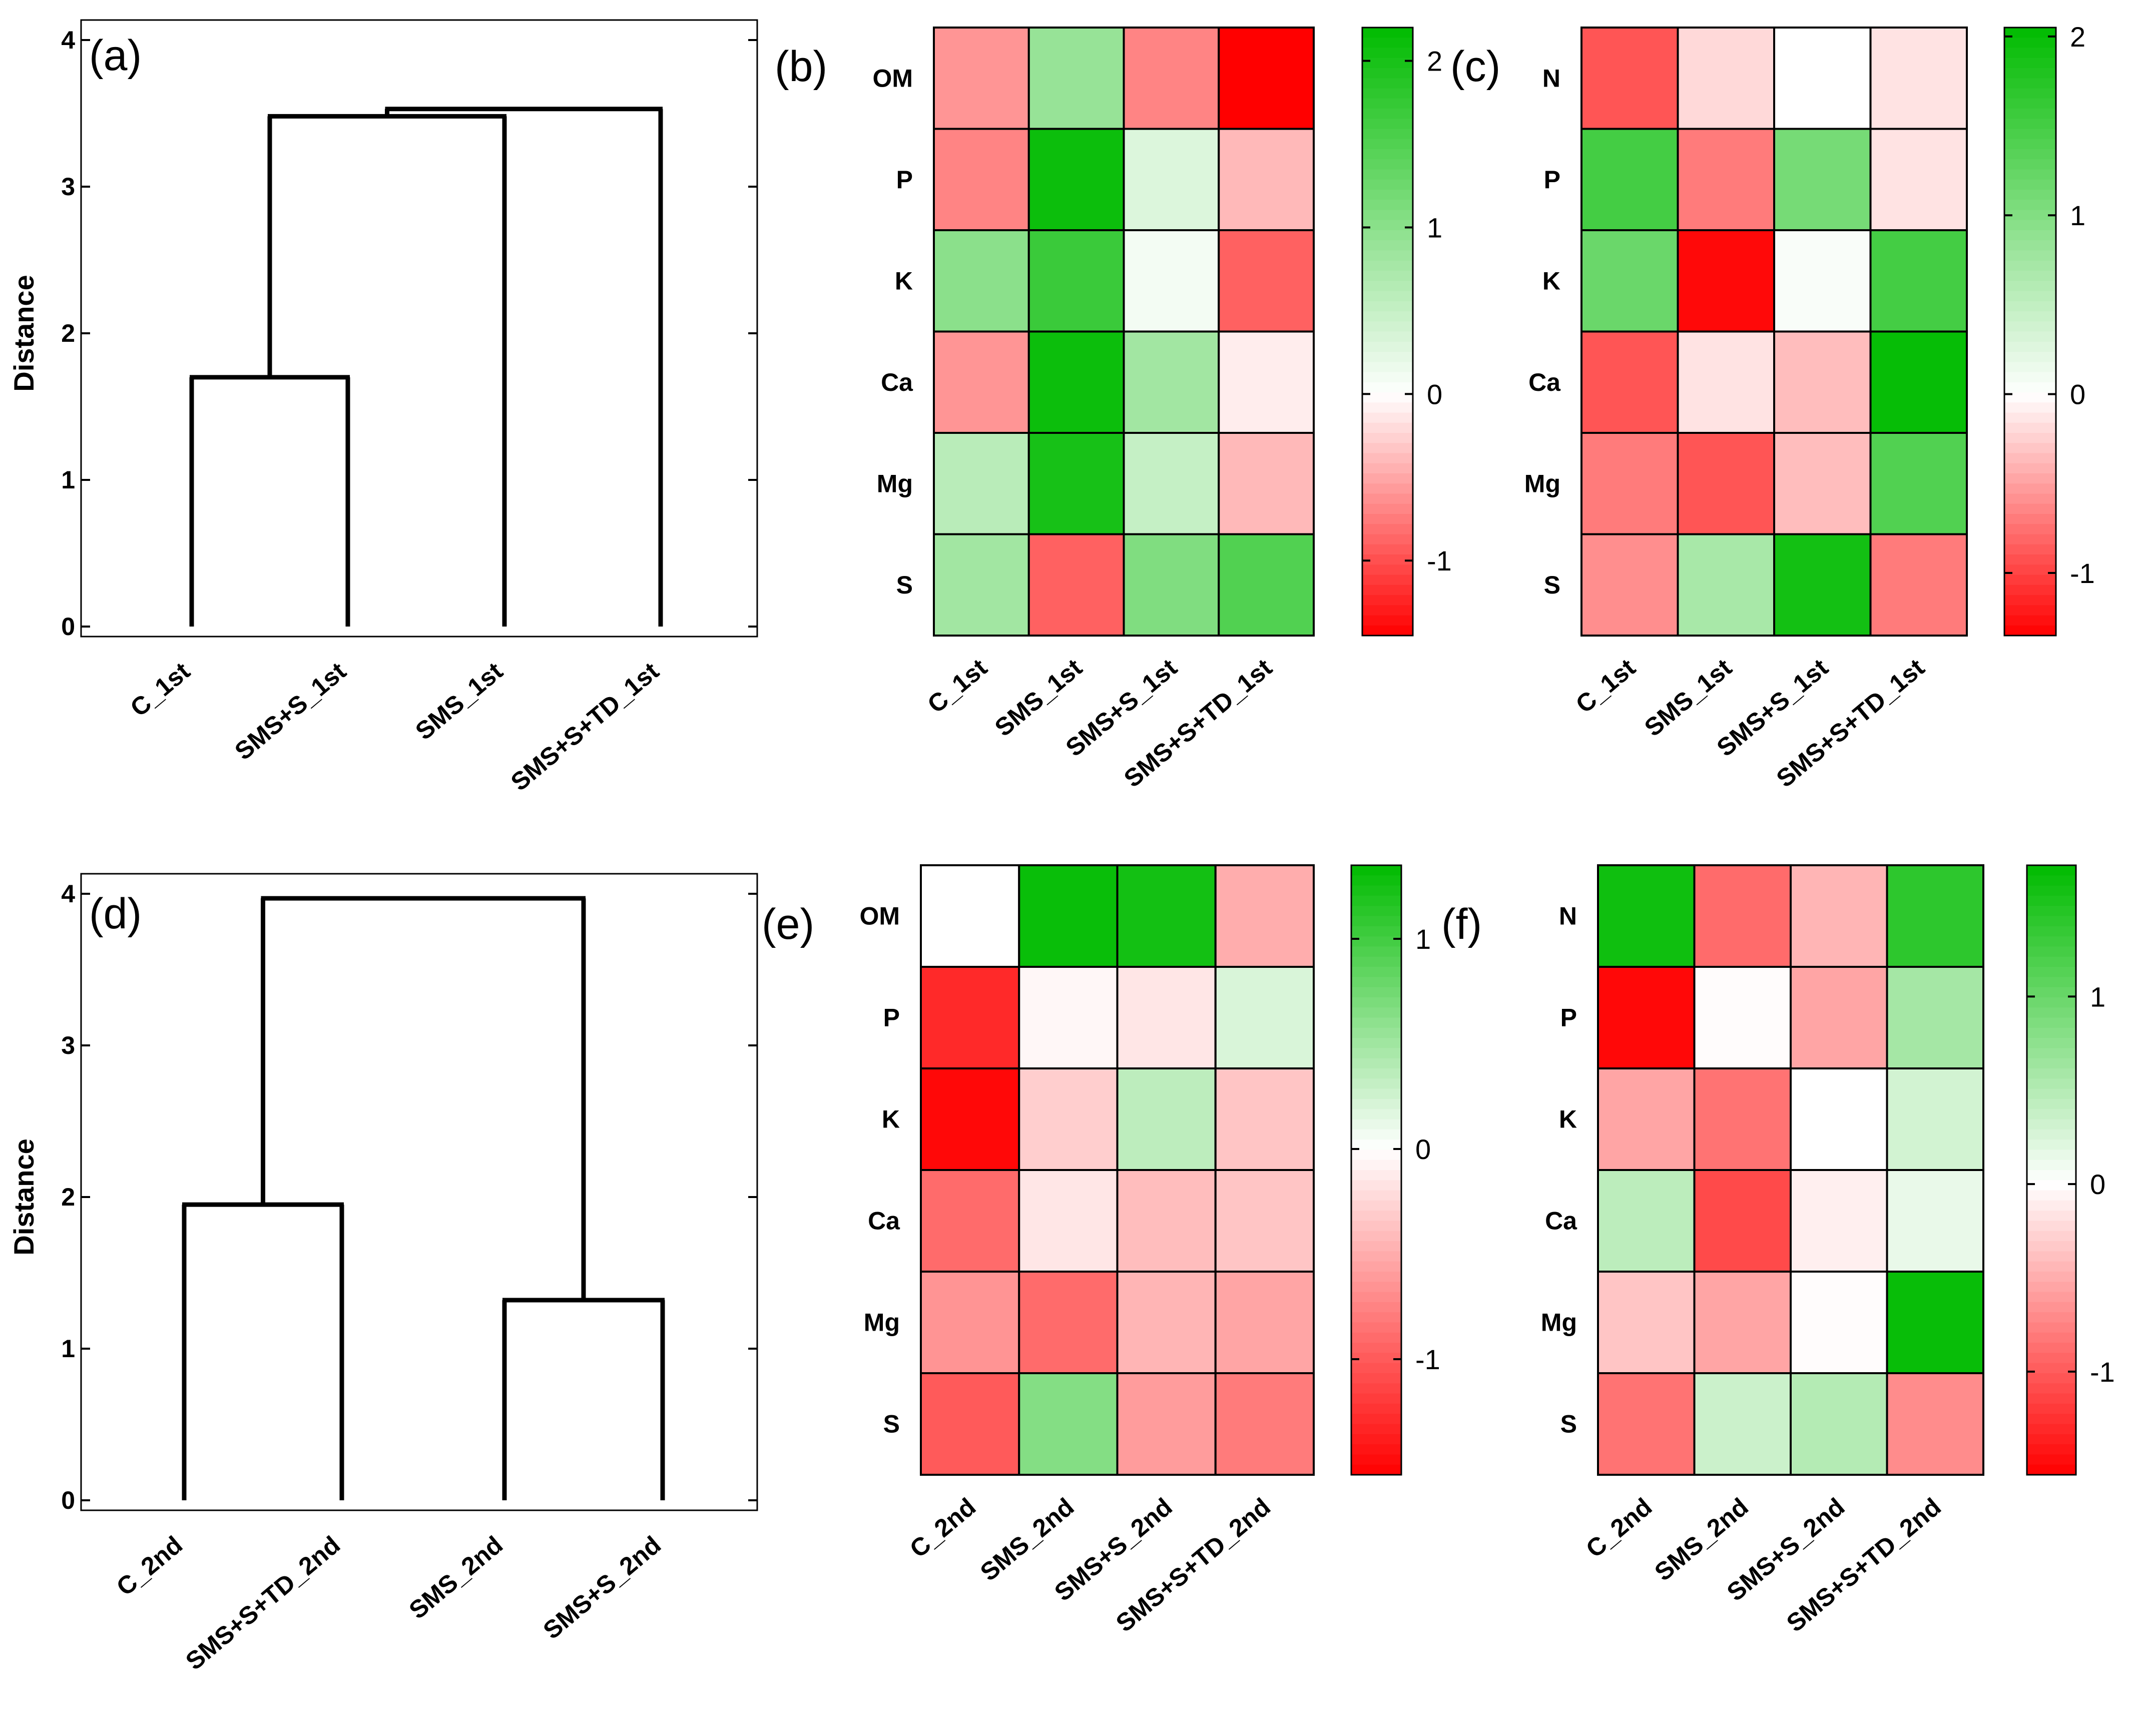  Describe the element at coordinates (456, 1578) in the screenshot. I see `leaf-label: SMS_2nd` at that location.